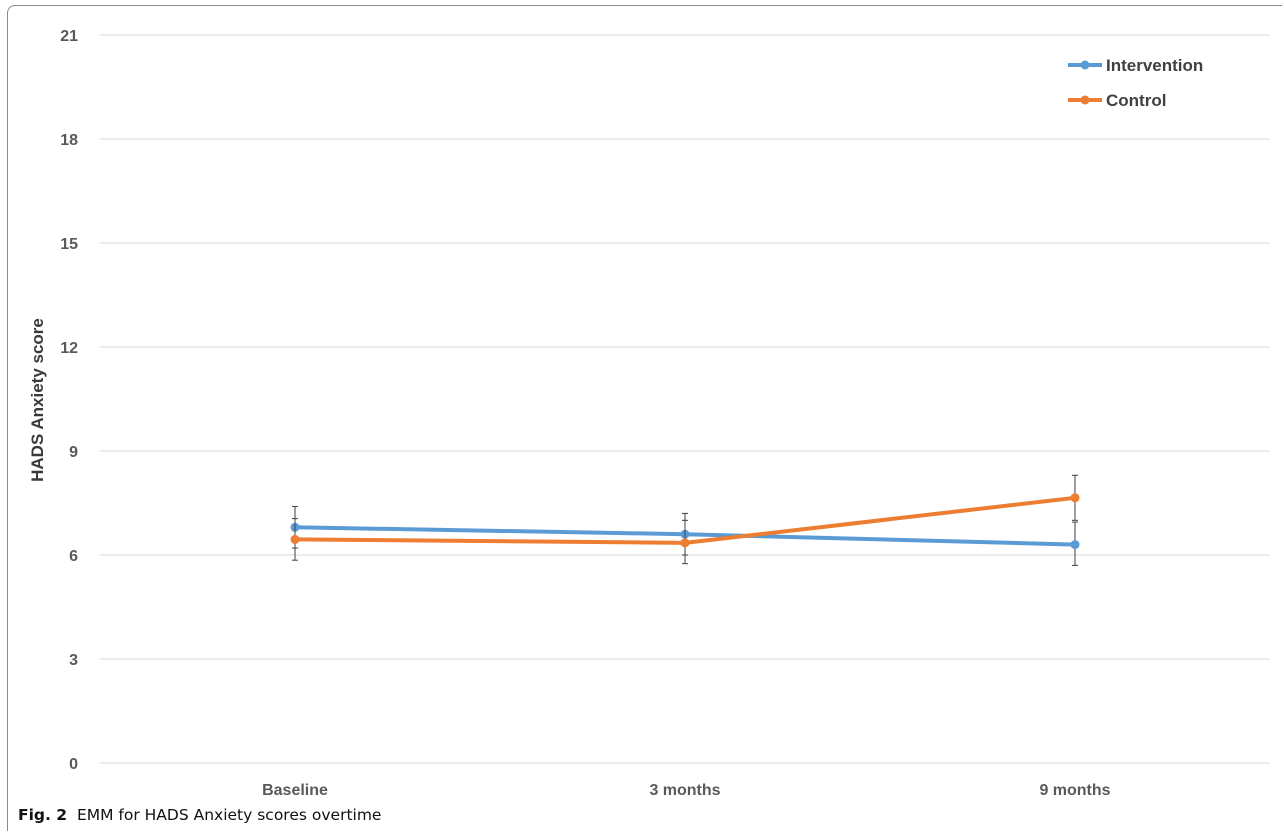 The image size is (1284, 833). What do you see at coordinates (73, 556) in the screenshot?
I see `y-tick-label: 6` at bounding box center [73, 556].